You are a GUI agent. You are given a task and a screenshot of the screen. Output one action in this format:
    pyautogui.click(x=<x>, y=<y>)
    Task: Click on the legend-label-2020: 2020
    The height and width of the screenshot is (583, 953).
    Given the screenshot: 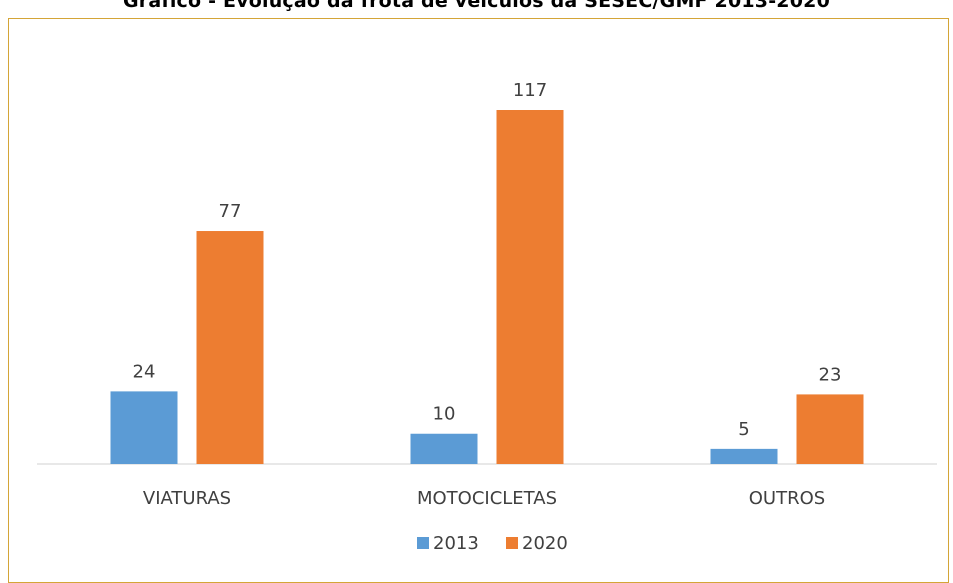 What is the action you would take?
    pyautogui.click(x=545, y=543)
    